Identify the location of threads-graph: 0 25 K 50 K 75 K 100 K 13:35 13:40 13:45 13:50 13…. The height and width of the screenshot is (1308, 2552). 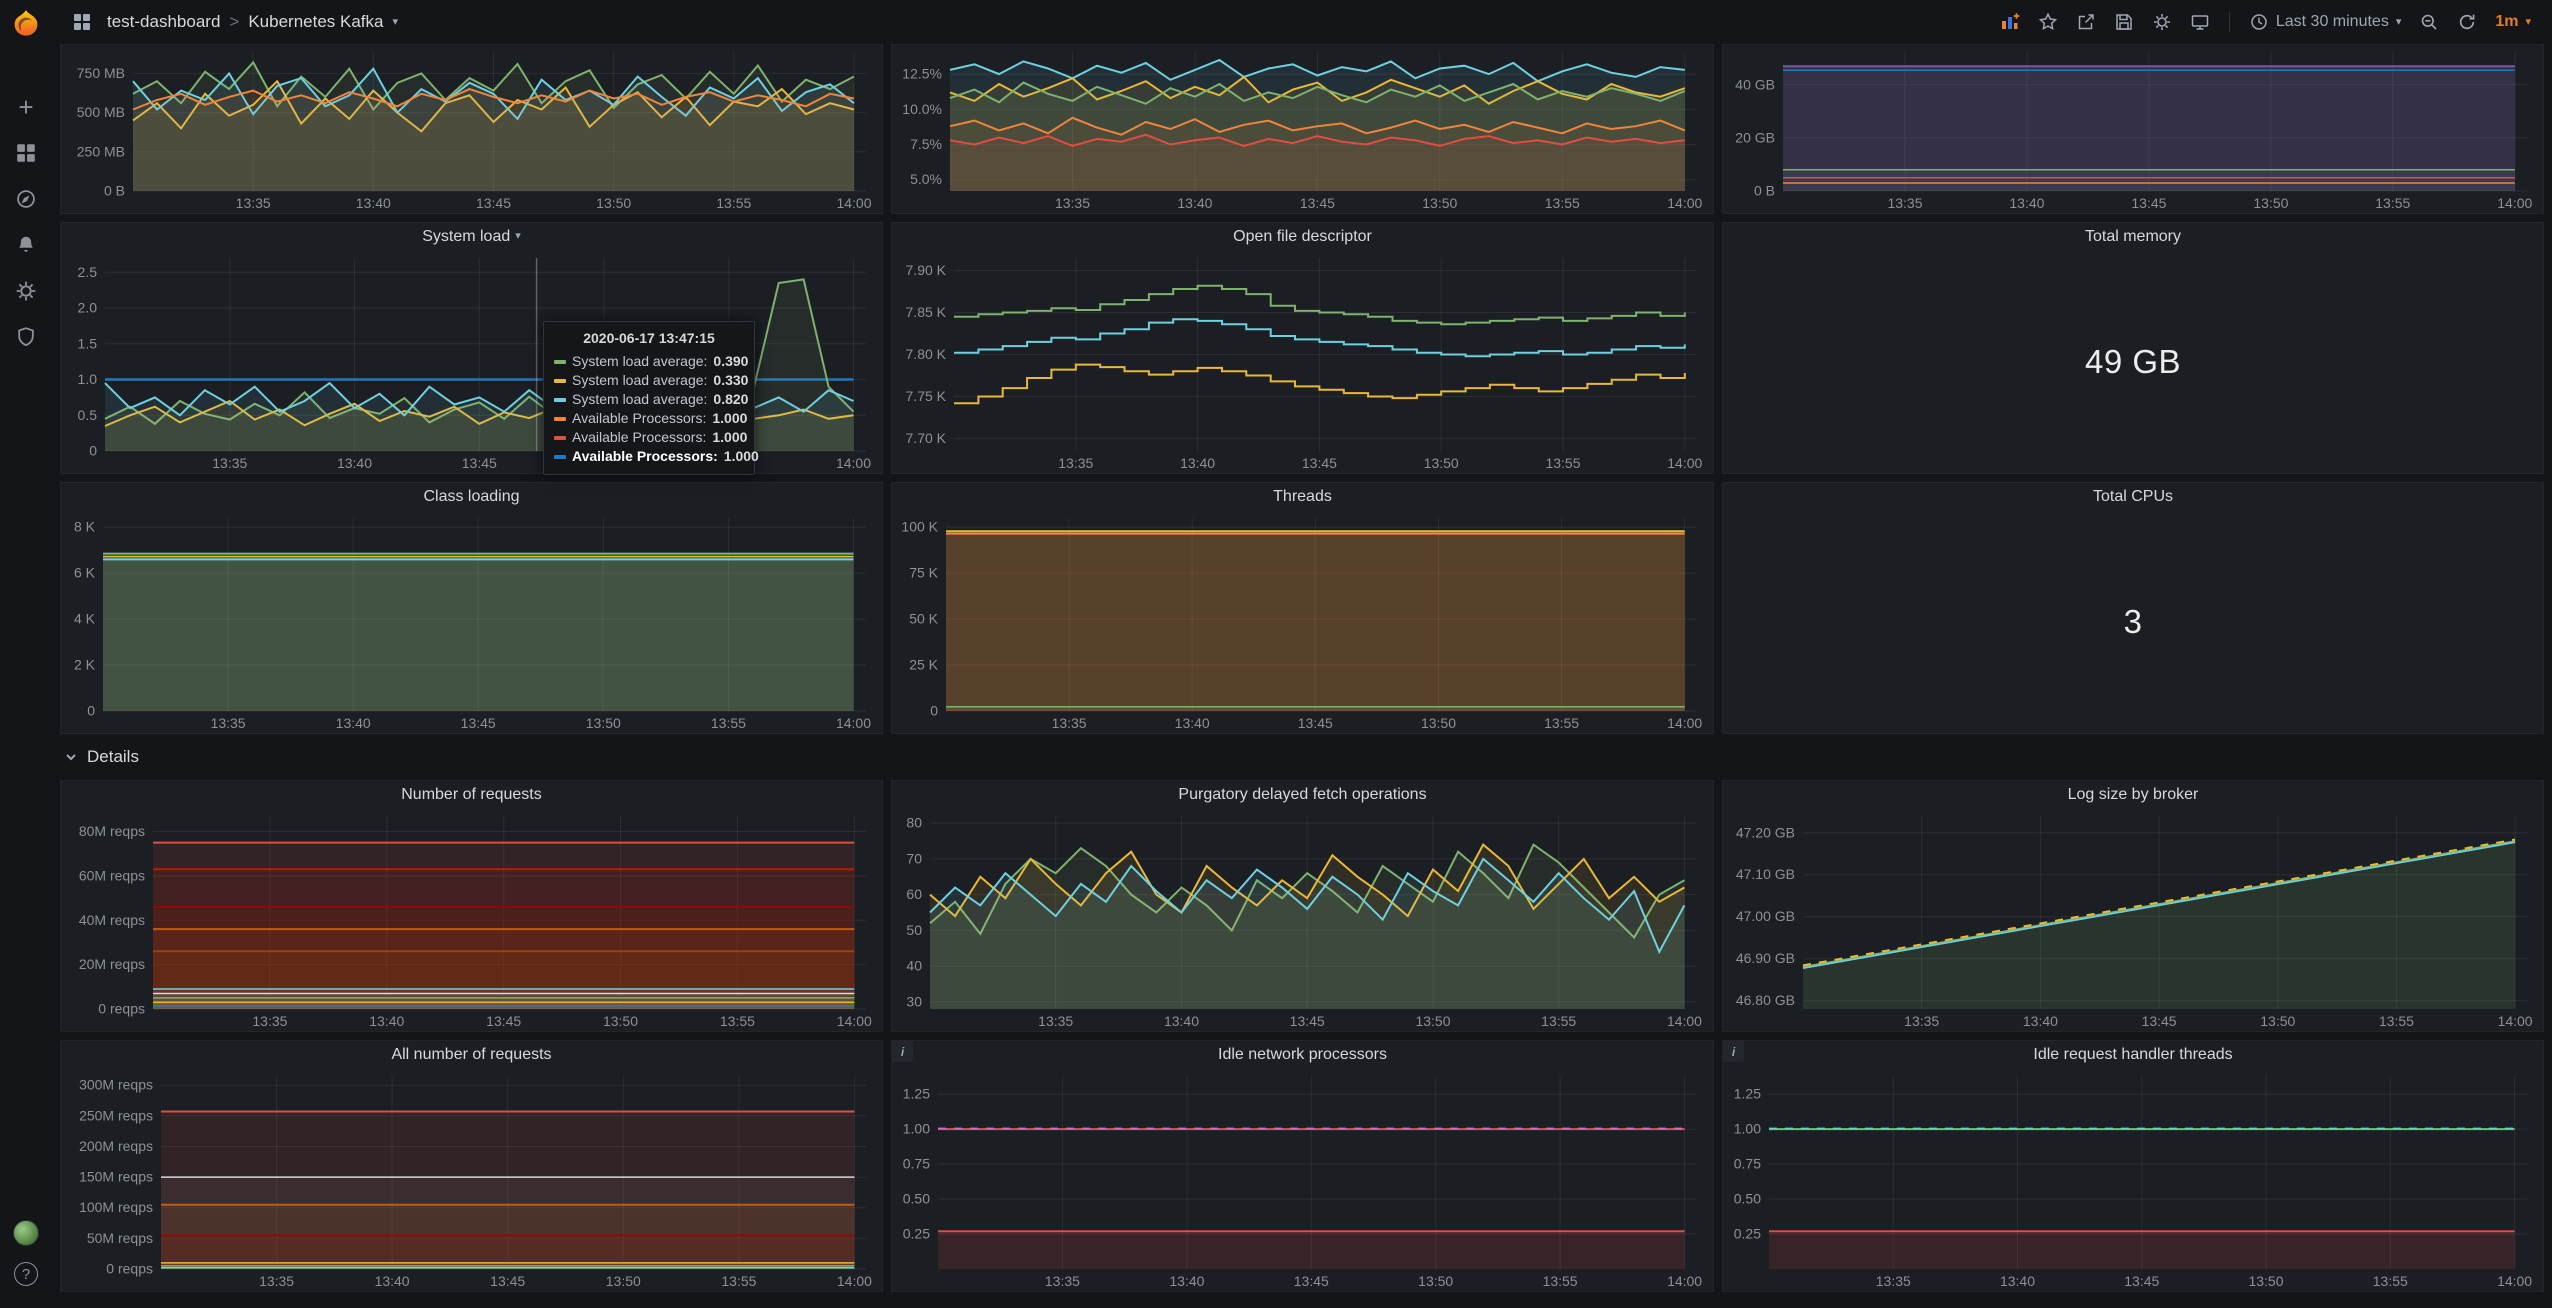
(1302, 621).